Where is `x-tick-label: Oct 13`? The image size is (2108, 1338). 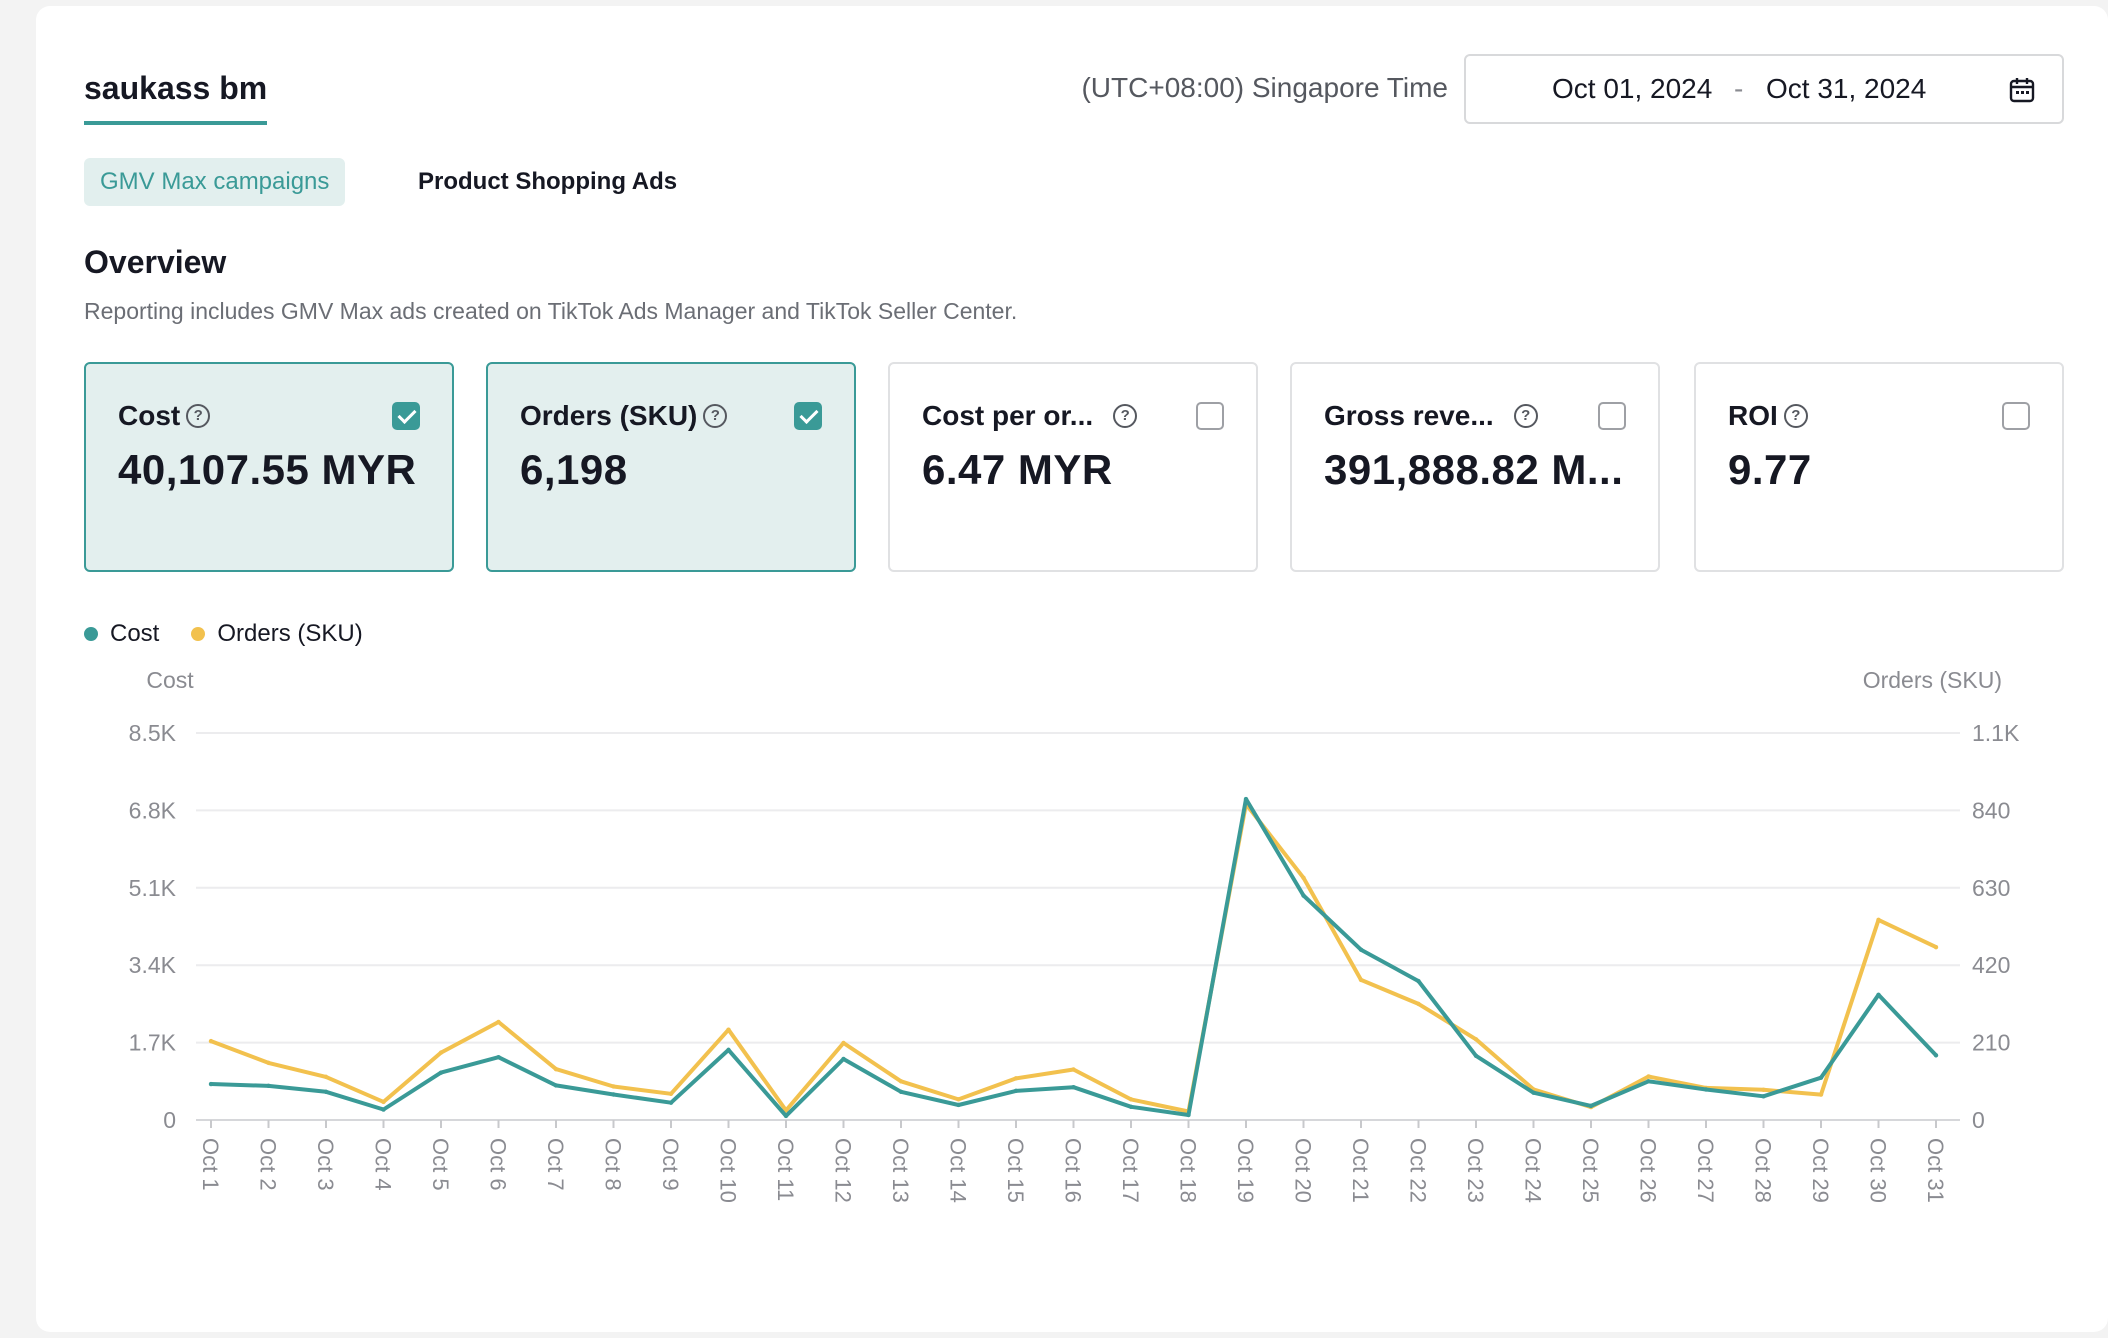 x-tick-label: Oct 13 is located at coordinates (900, 1170).